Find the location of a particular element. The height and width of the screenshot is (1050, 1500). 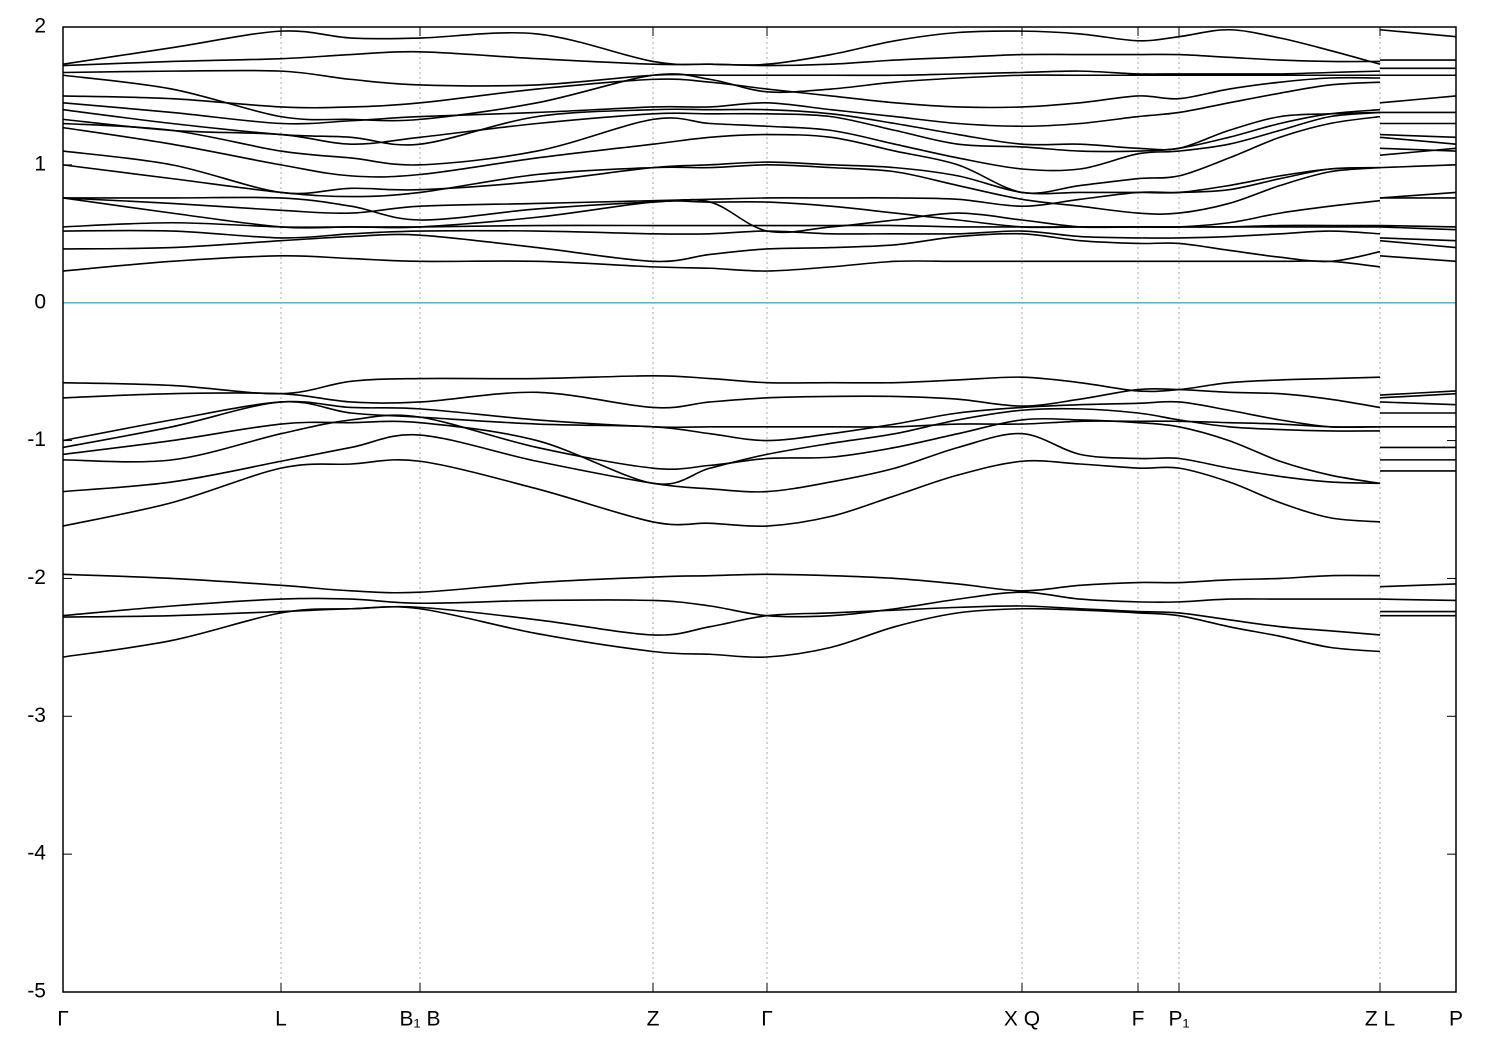

y-tick-label: 2 is located at coordinates (40, 26).